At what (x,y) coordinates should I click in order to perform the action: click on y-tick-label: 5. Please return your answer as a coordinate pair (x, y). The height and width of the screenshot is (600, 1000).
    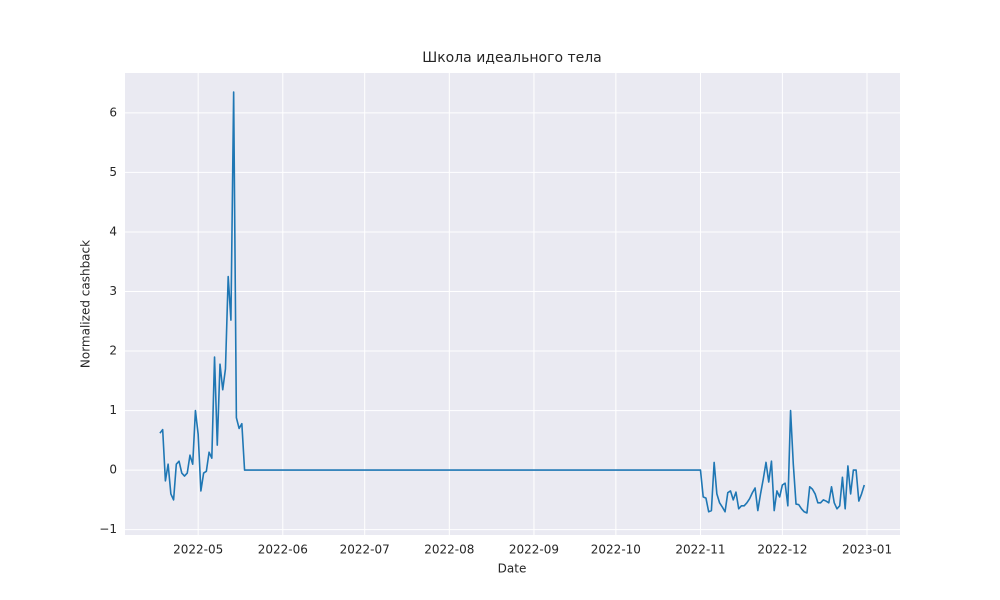
    Looking at the image, I should click on (113, 172).